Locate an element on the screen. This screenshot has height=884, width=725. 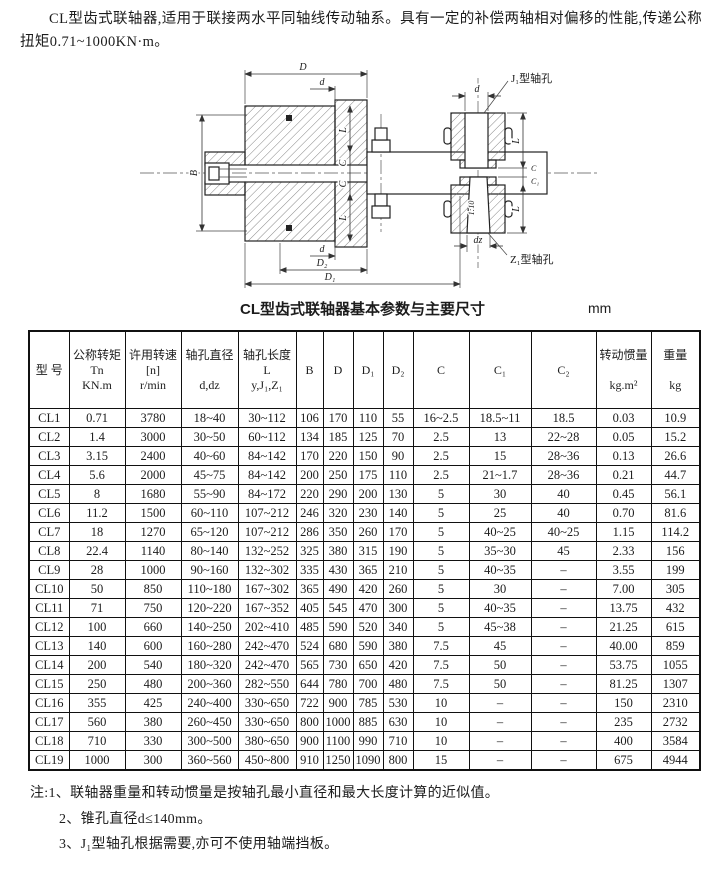
column-header: C is located at coordinates (441, 369).